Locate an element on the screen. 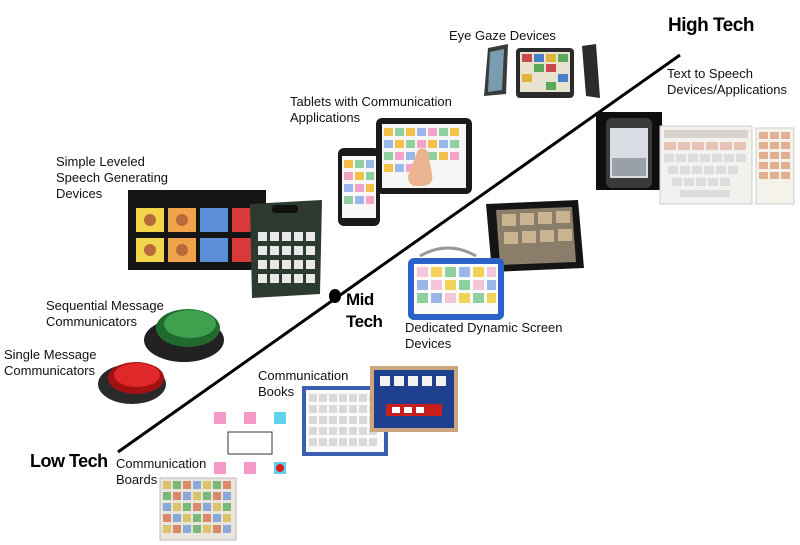  tablet-communication-app is located at coordinates (424, 156).